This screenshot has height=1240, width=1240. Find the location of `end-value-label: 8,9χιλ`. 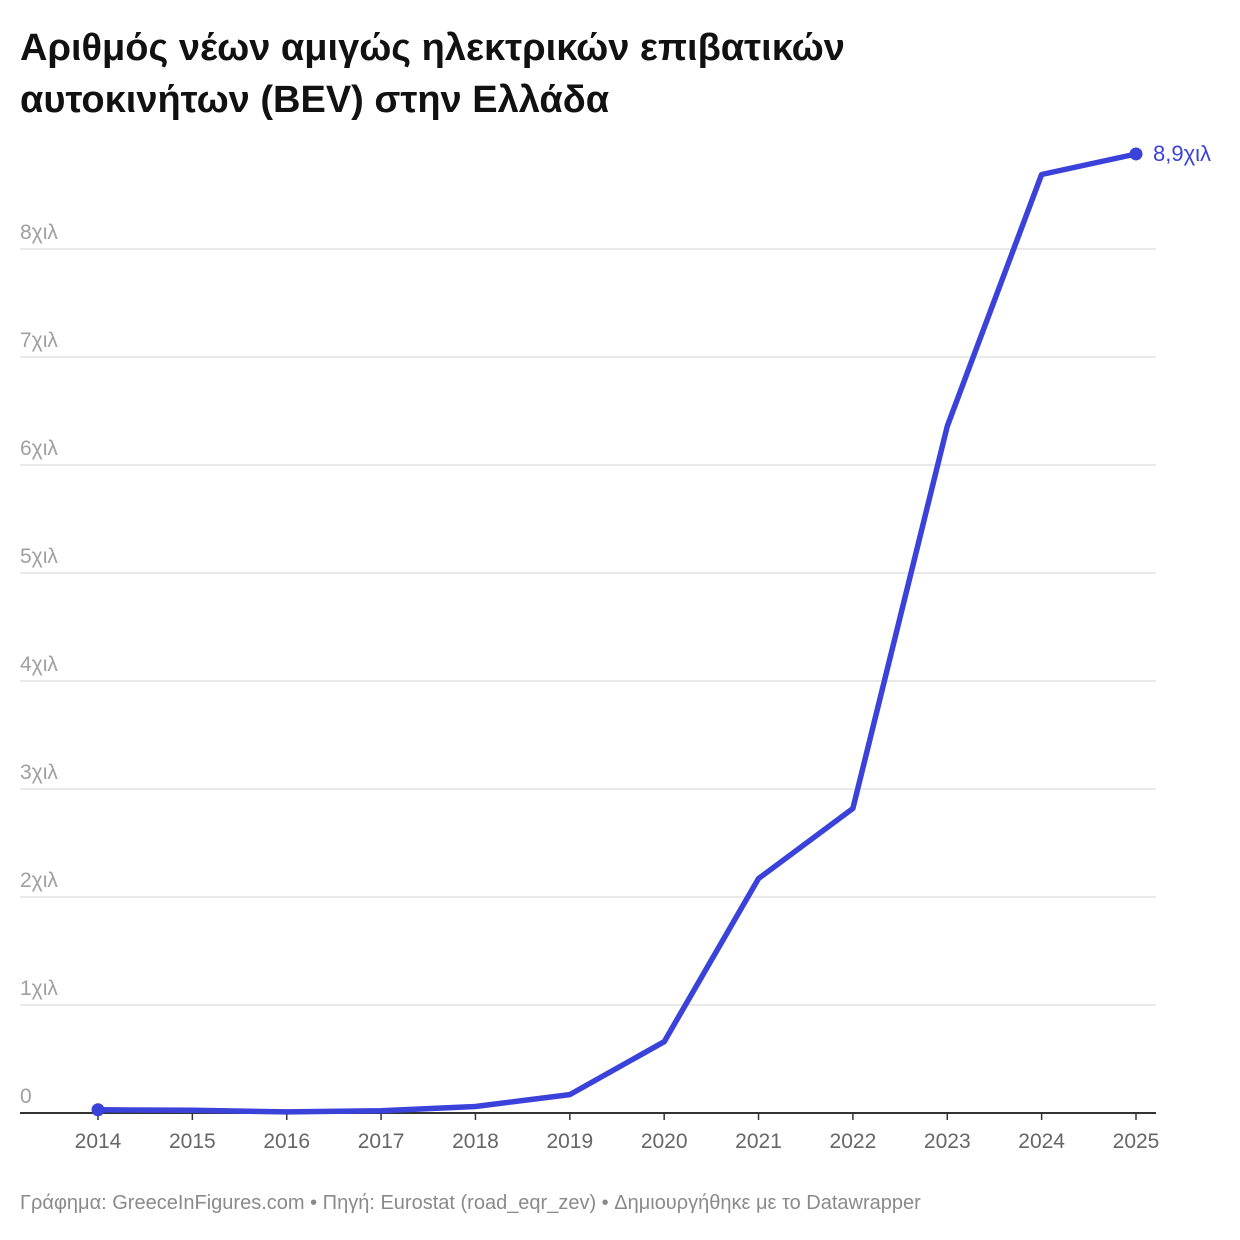

end-value-label: 8,9χιλ is located at coordinates (1182, 153).